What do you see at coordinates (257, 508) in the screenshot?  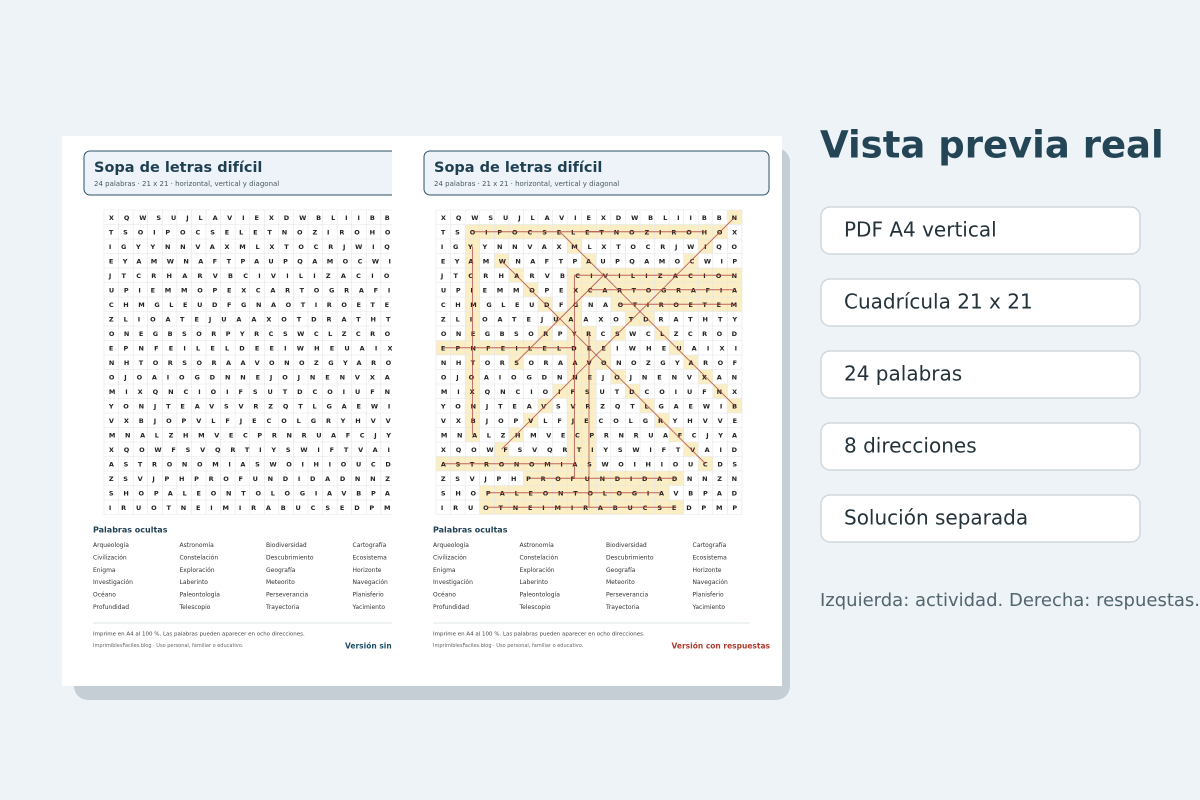 I see `grid-row: IRUOTNEIMIRABUCSEDPMP` at bounding box center [257, 508].